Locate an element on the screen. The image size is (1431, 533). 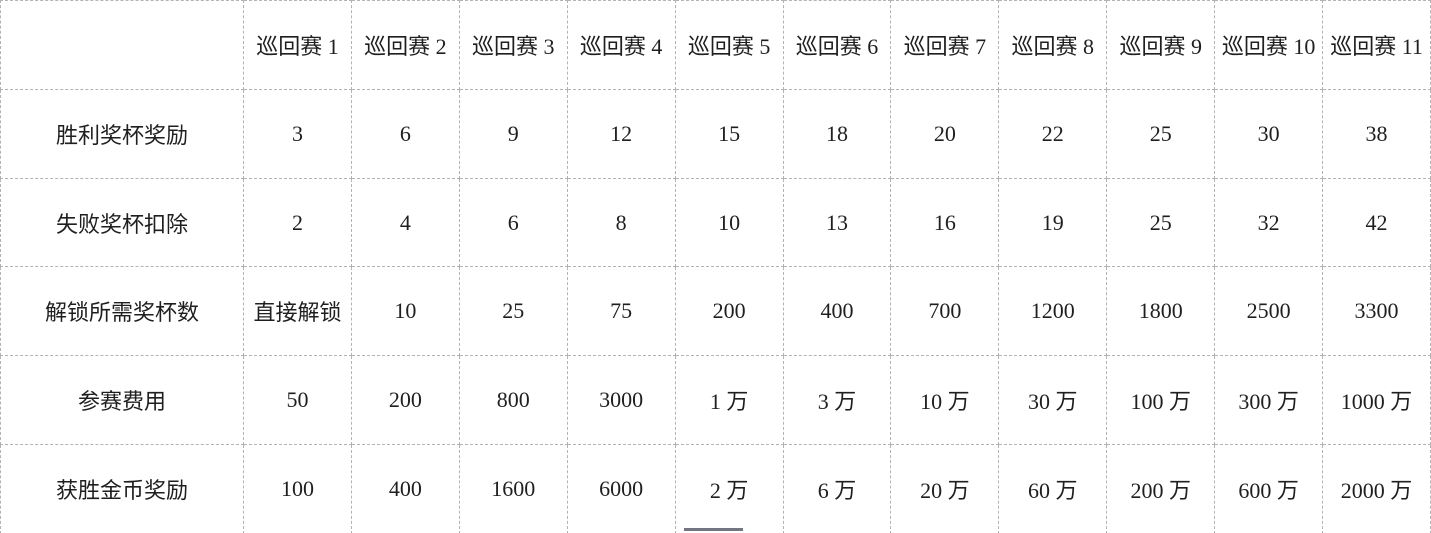
column-header: 巡回赛 3 is located at coordinates (513, 45).